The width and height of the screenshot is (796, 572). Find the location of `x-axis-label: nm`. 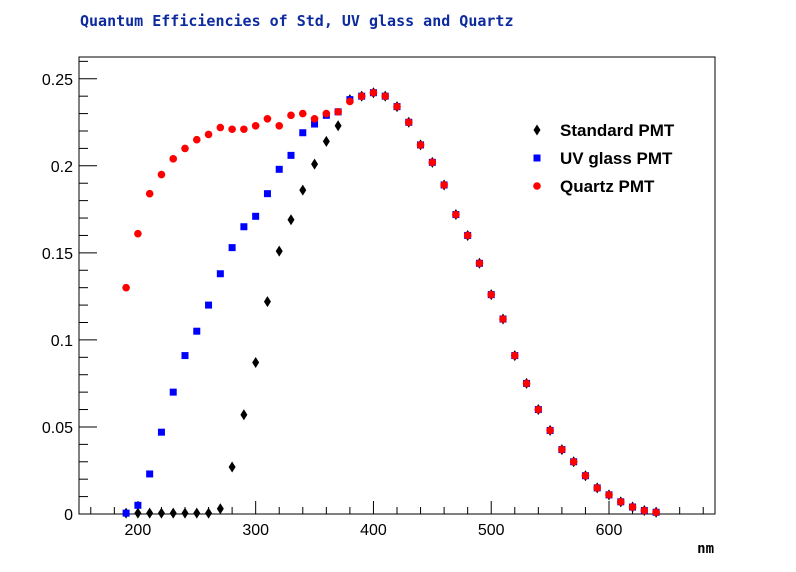

x-axis-label: nm is located at coordinates (705, 549).